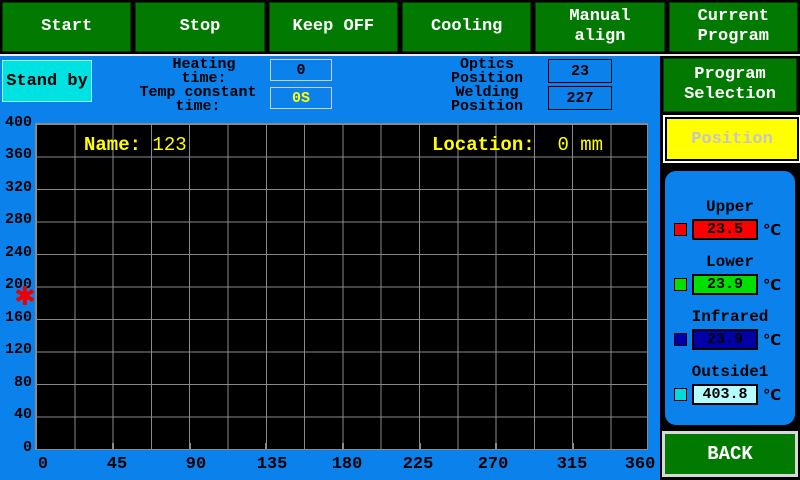 This screenshot has width=800, height=480. Describe the element at coordinates (732, 139) in the screenshot. I see `position-button: Position` at that location.